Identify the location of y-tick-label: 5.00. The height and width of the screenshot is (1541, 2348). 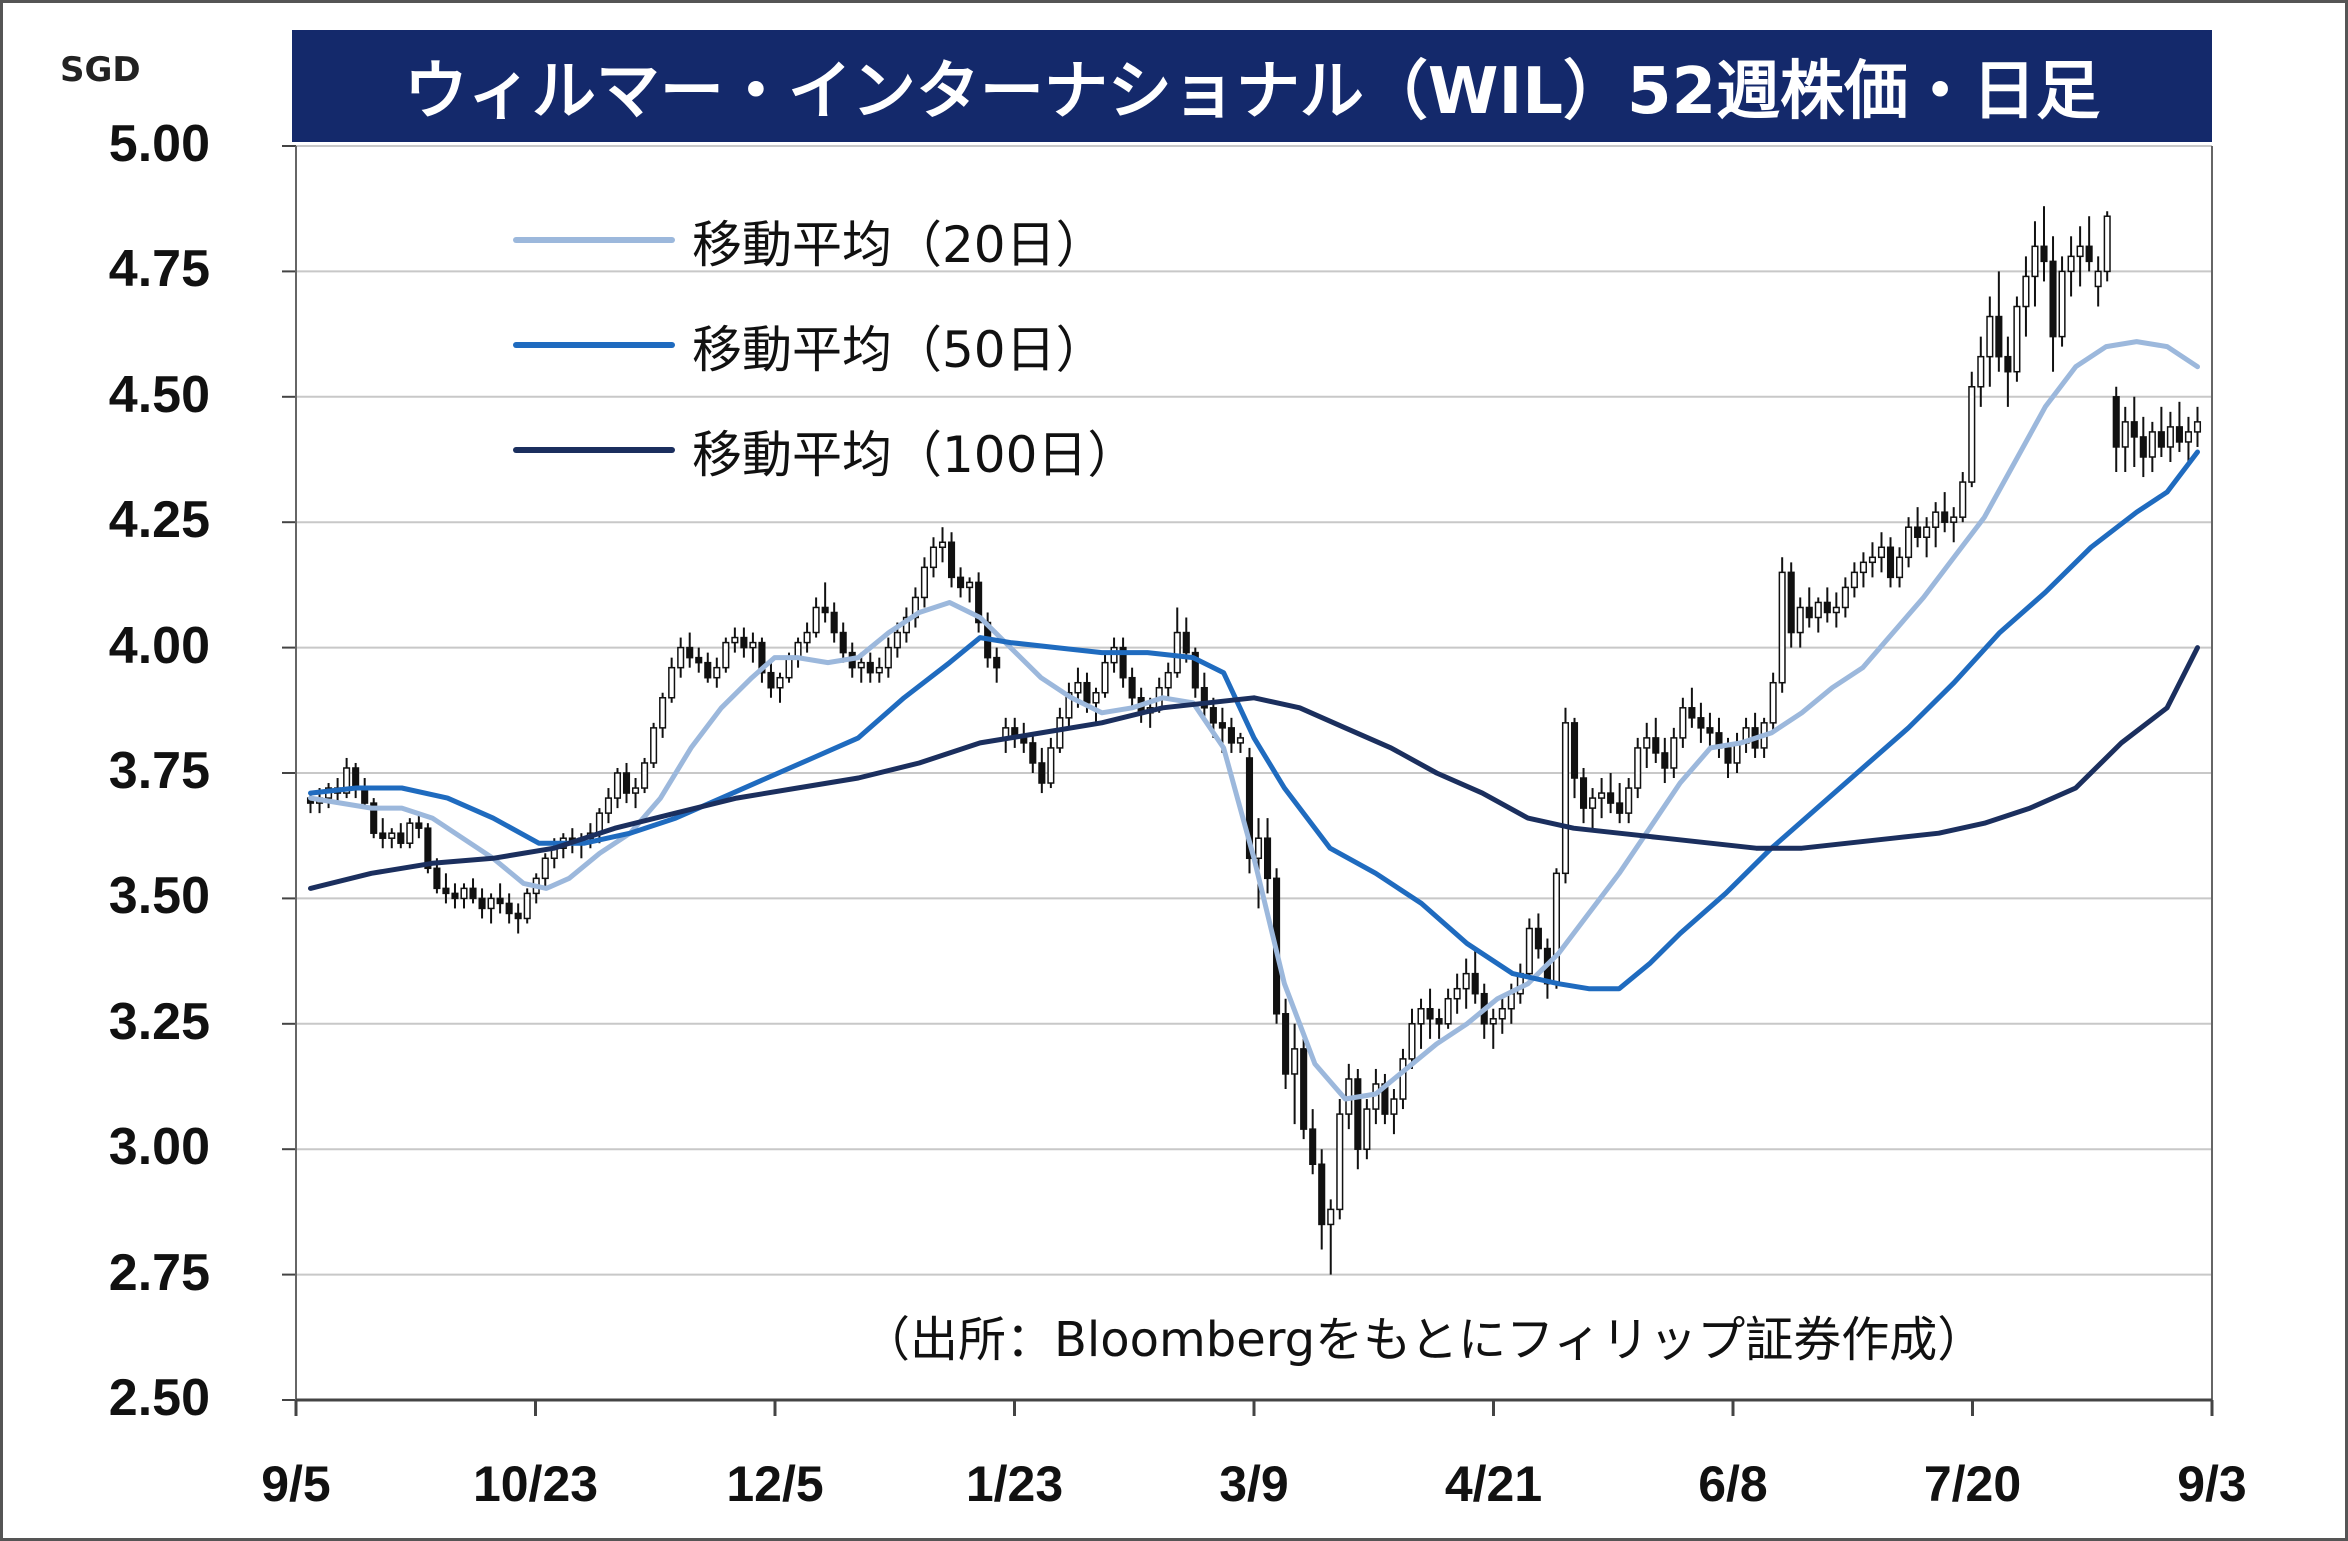
(159, 144).